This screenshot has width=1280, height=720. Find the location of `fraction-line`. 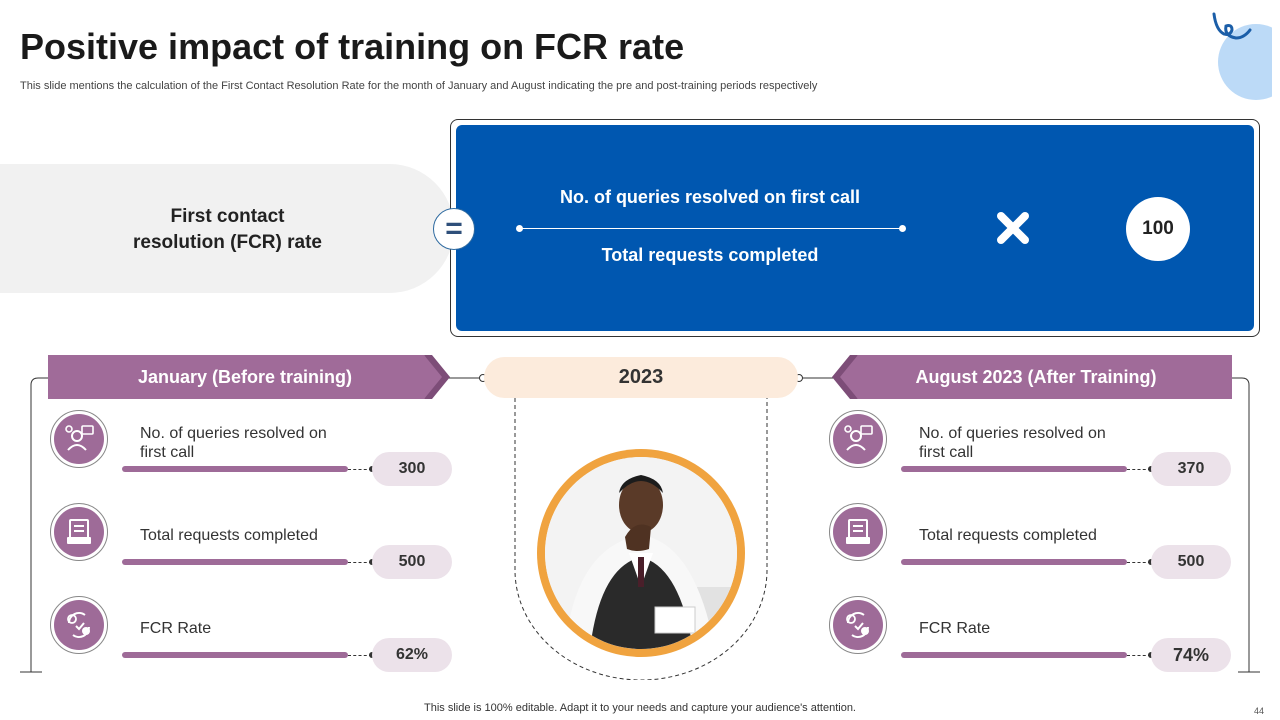

fraction-line is located at coordinates (711, 228).